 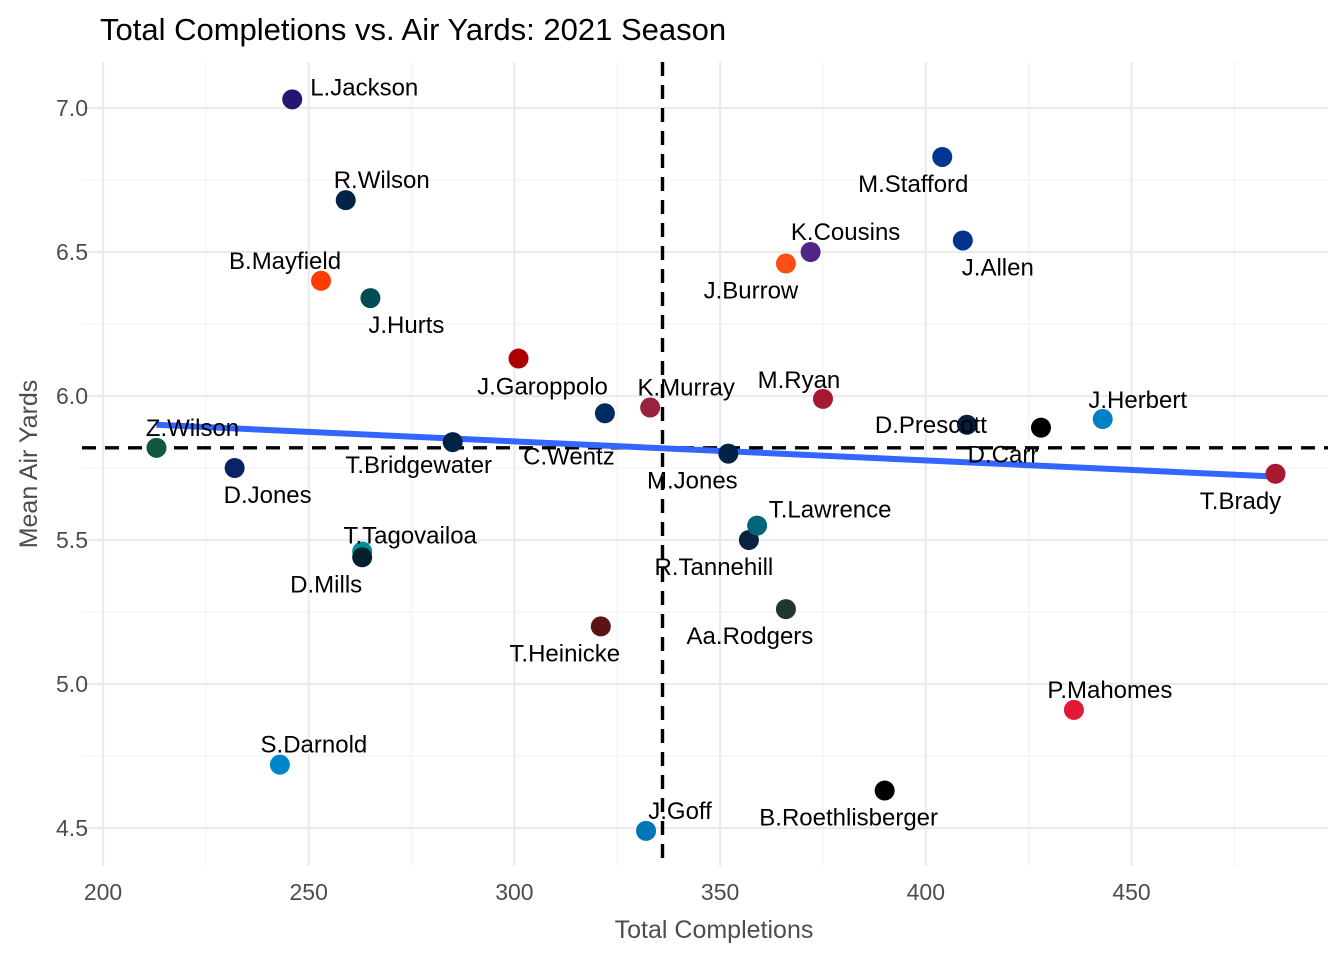 I want to click on point-label: Aa.Rodgers, so click(x=750, y=636).